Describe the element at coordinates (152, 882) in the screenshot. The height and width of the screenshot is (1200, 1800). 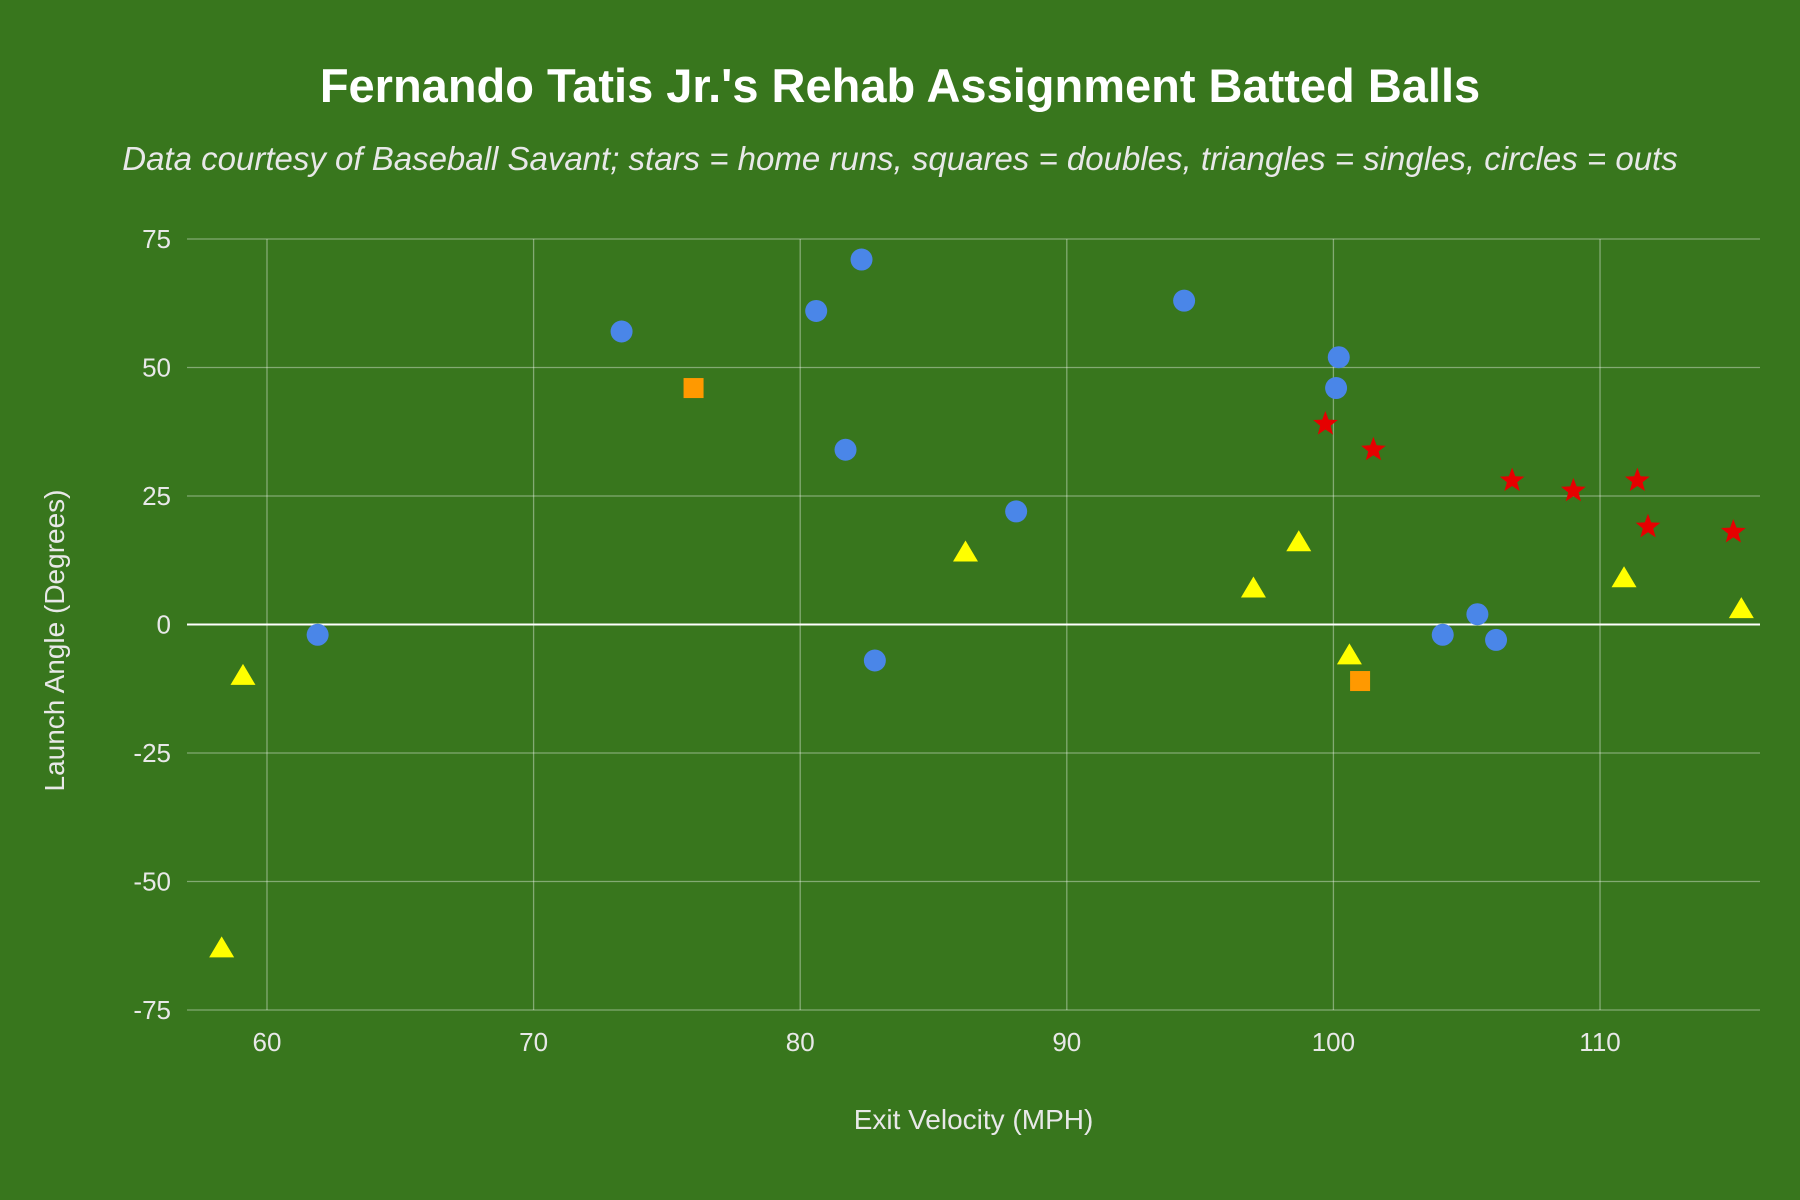
I see `y-tick-label: -50` at that location.